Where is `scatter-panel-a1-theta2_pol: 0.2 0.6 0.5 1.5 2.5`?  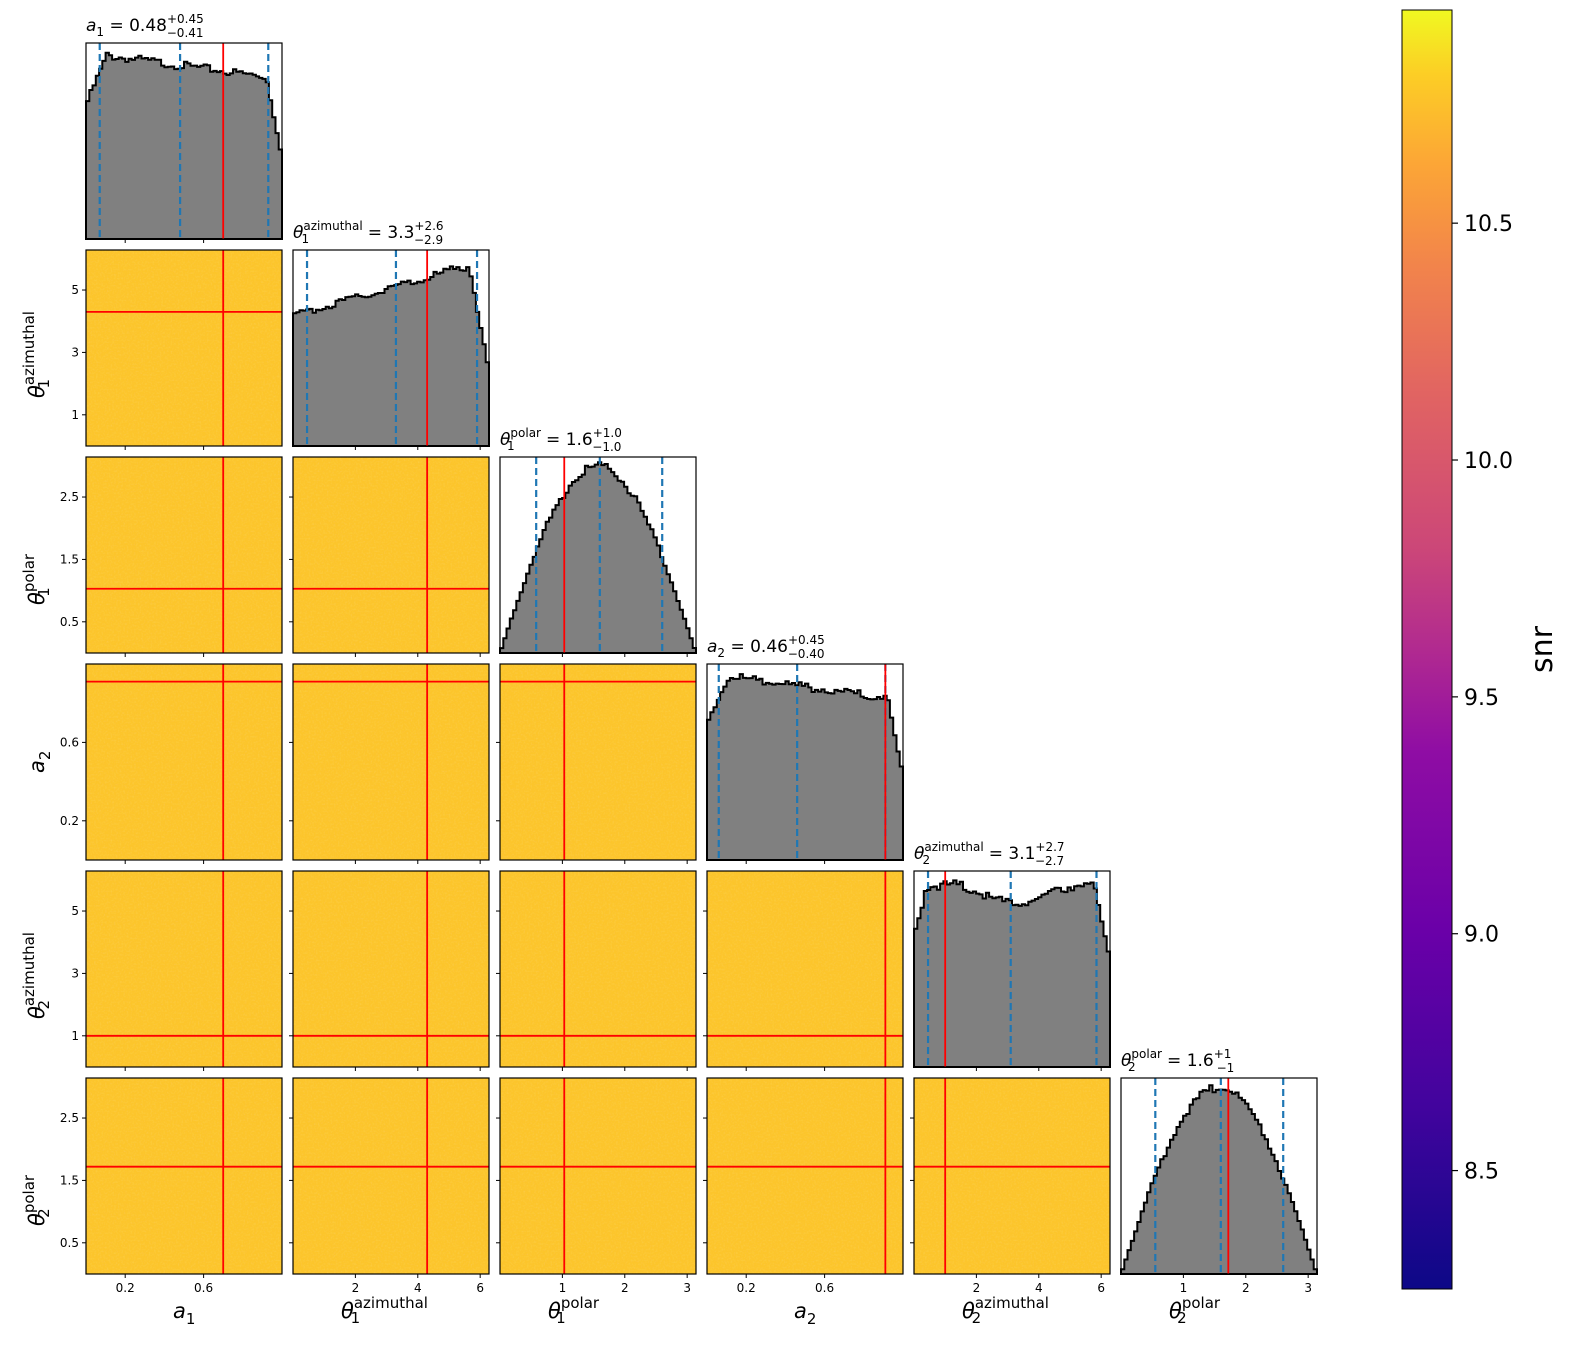
scatter-panel-a1-theta2_pol: 0.2 0.6 0.5 1.5 2.5 is located at coordinates (171, 1186).